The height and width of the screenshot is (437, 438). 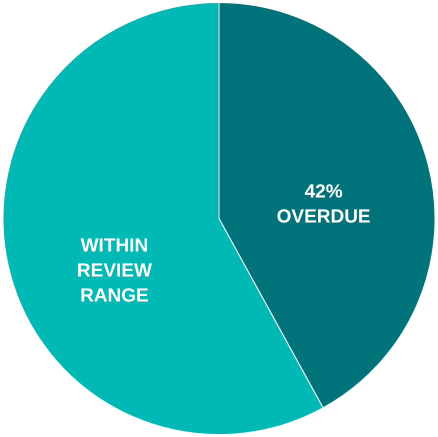 What do you see at coordinates (323, 192) in the screenshot?
I see `data-label: 42%` at bounding box center [323, 192].